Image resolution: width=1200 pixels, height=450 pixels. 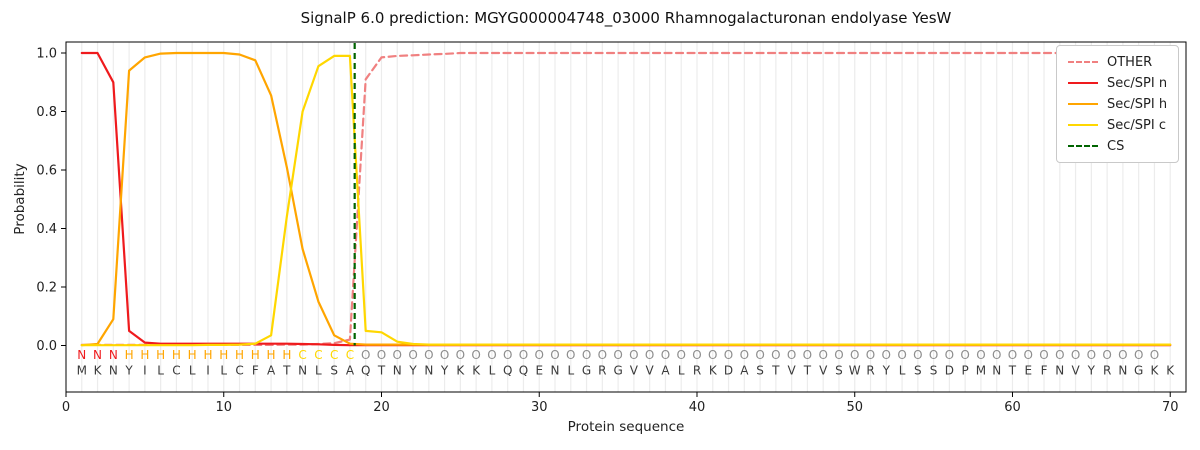 I want to click on sequence-letter: Q, so click(x=507, y=371).